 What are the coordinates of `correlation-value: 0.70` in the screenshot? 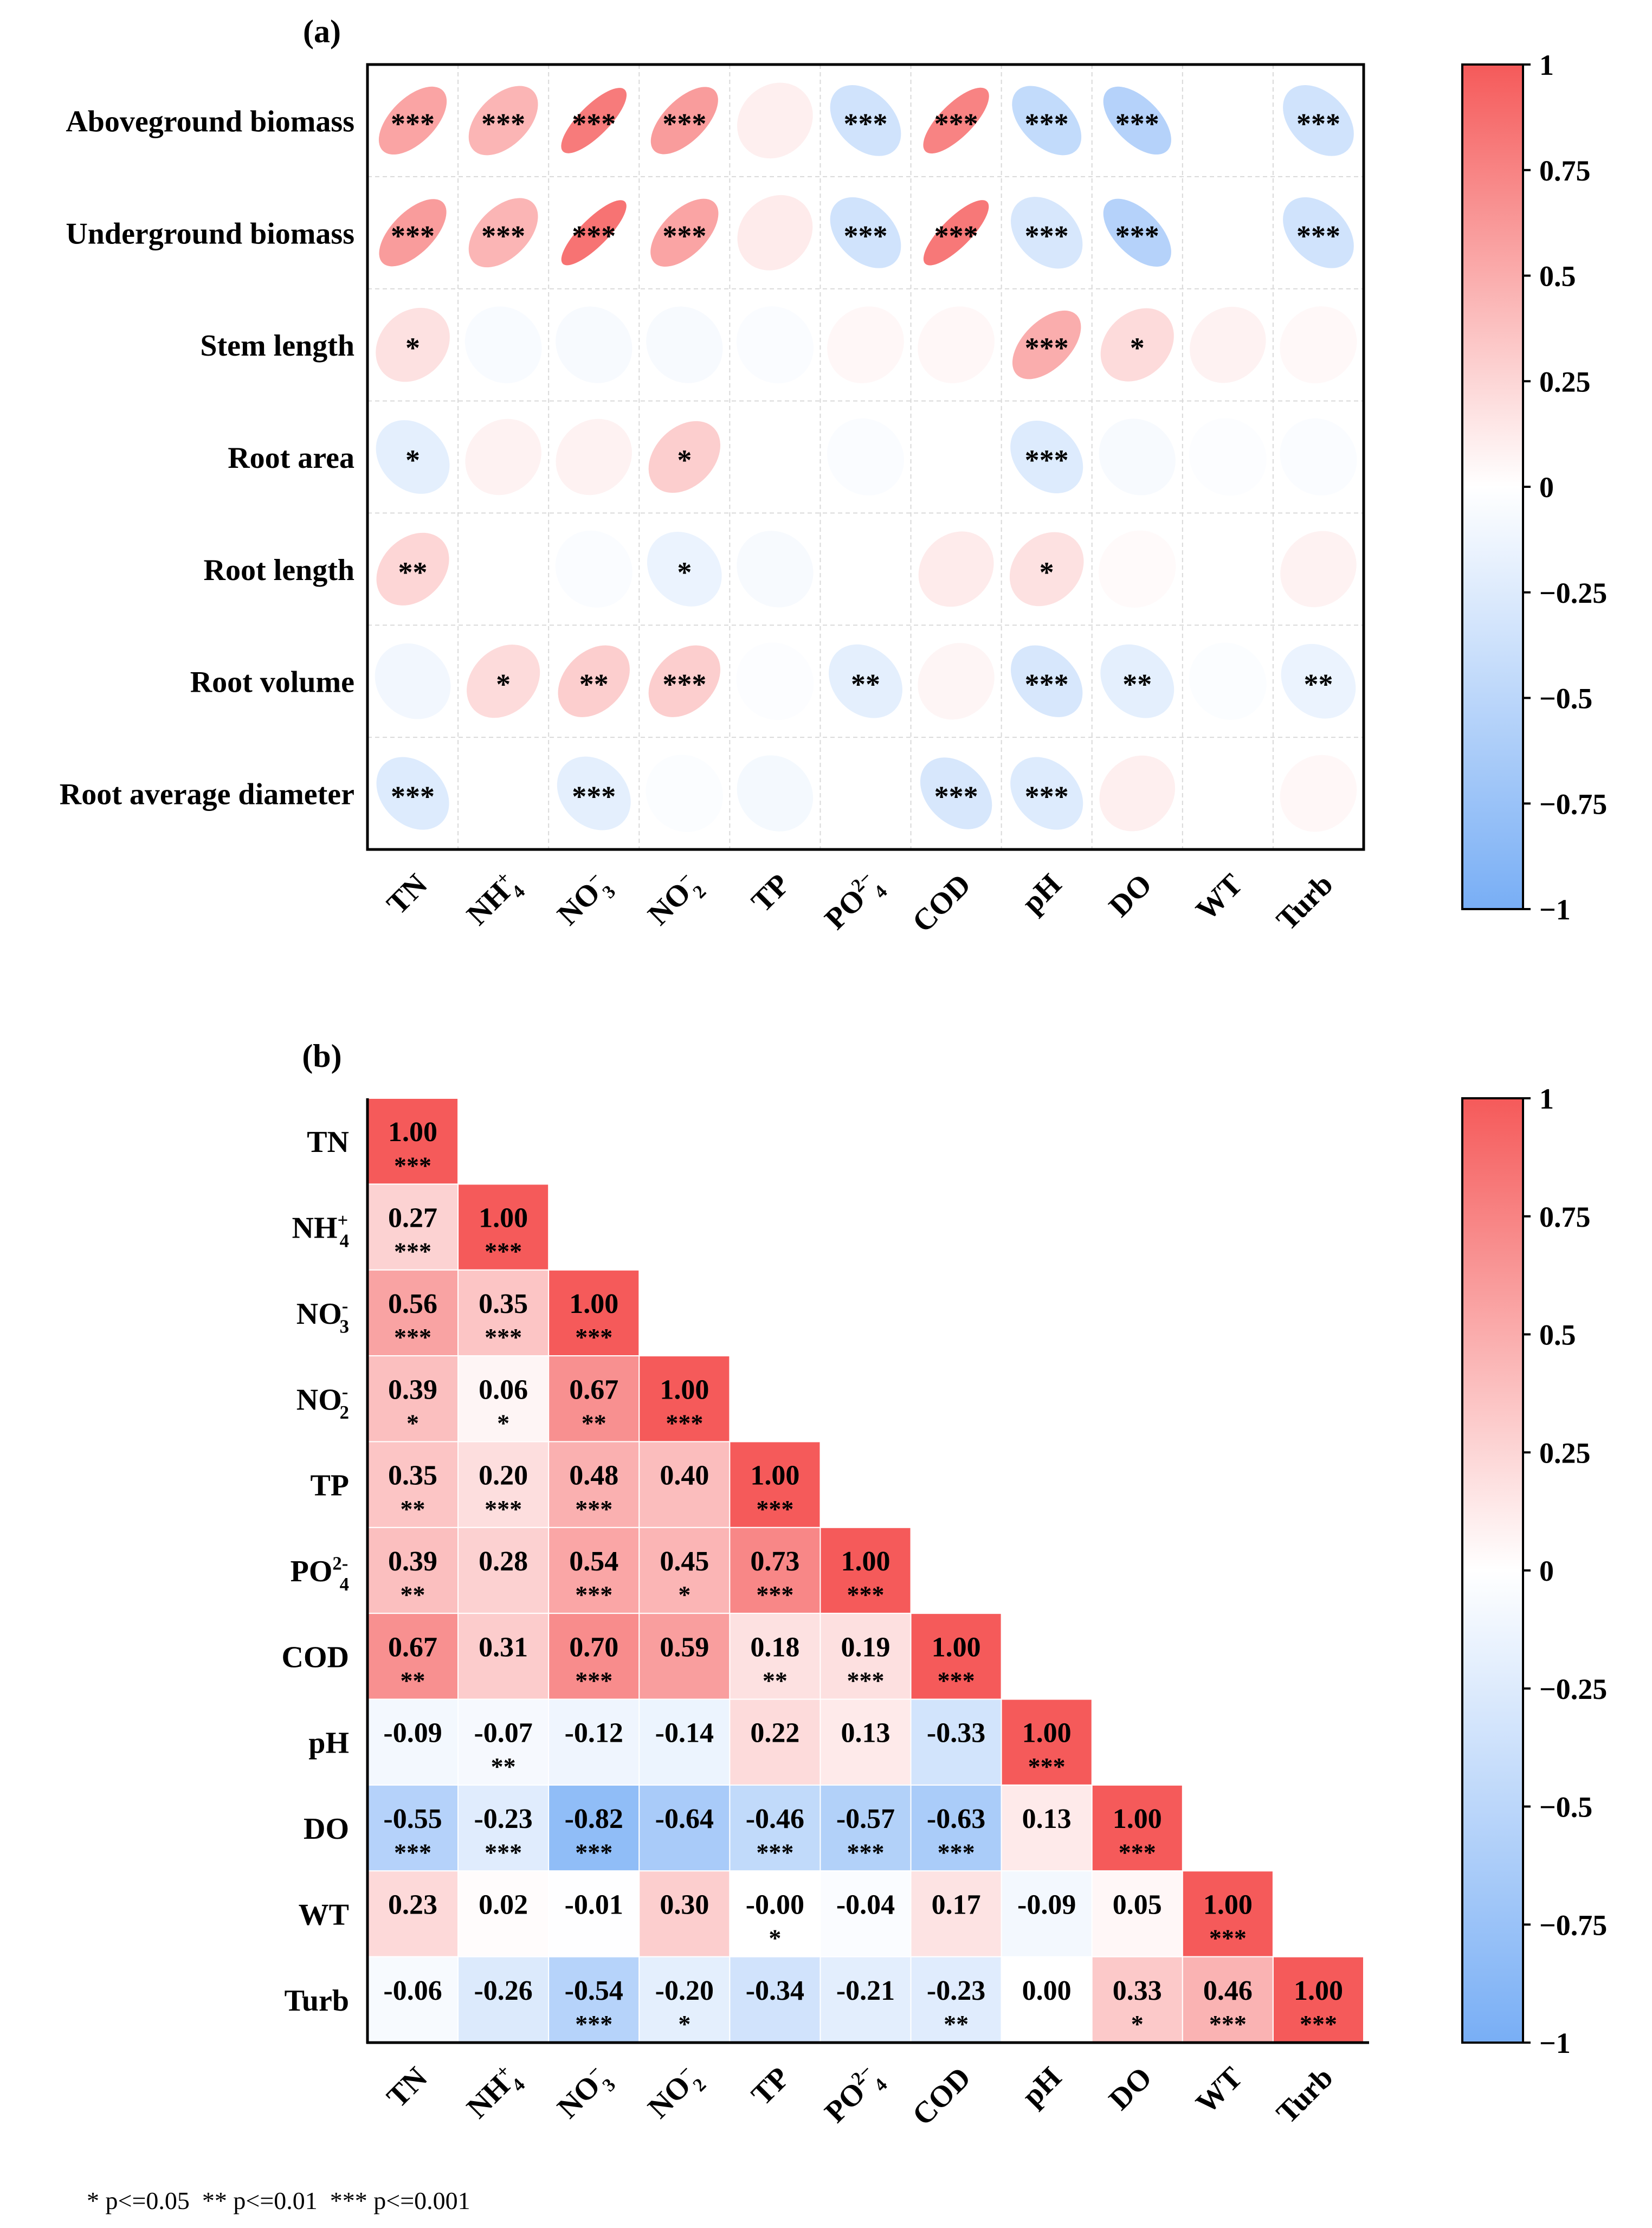 It's located at (593, 1647).